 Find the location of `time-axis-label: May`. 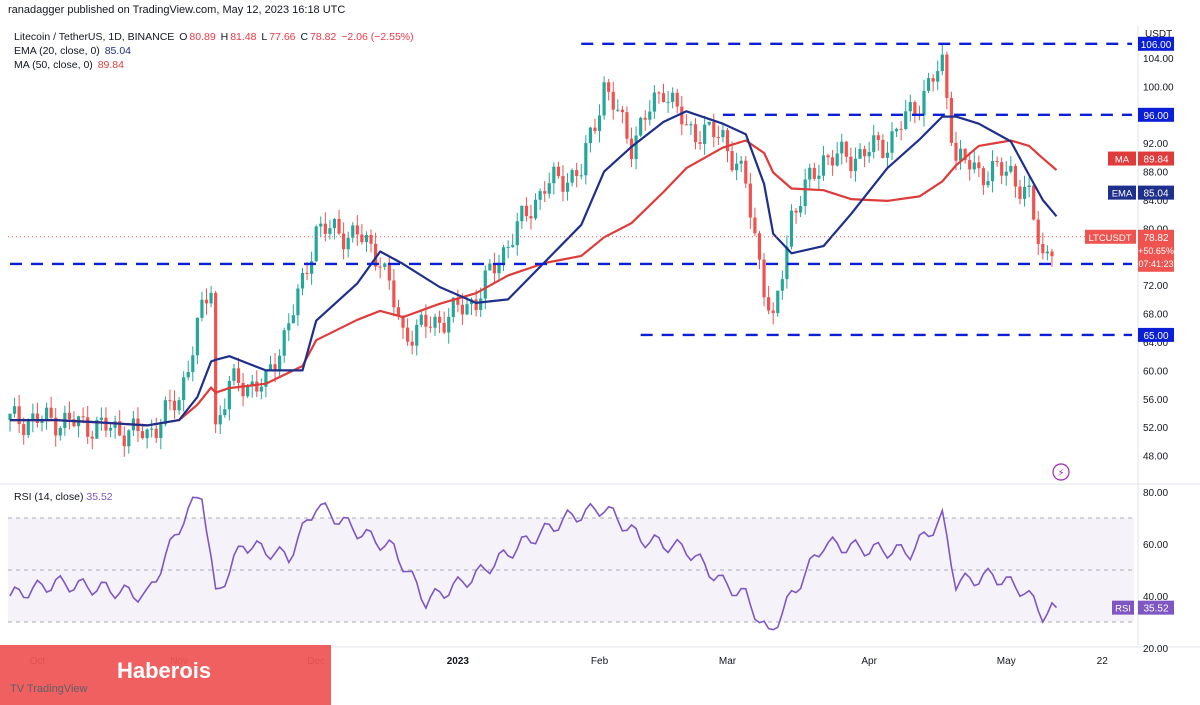

time-axis-label: May is located at coordinates (1006, 661).